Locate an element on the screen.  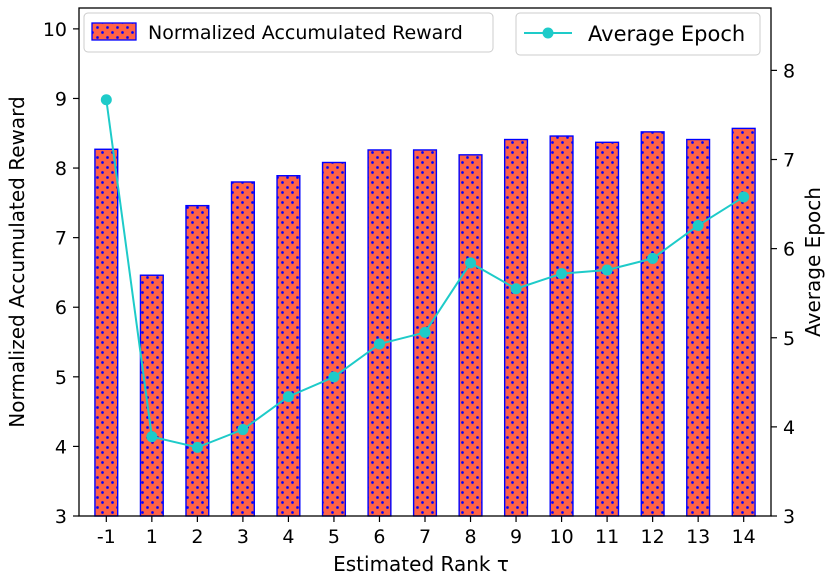
y-tick-label: 7 is located at coordinates (61, 239).